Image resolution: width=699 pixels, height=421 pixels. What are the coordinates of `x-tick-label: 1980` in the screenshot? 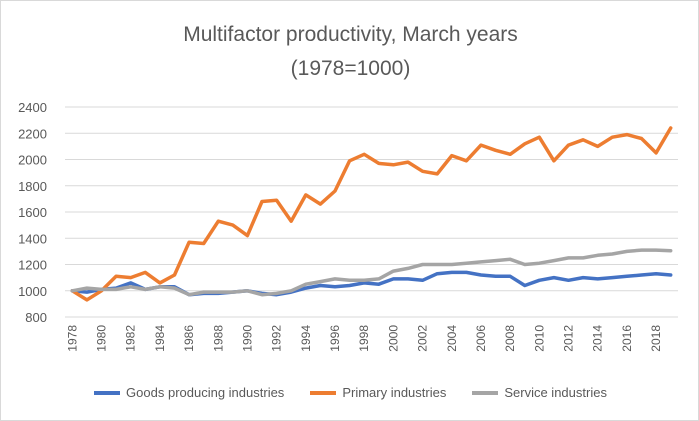 It's located at (101, 338).